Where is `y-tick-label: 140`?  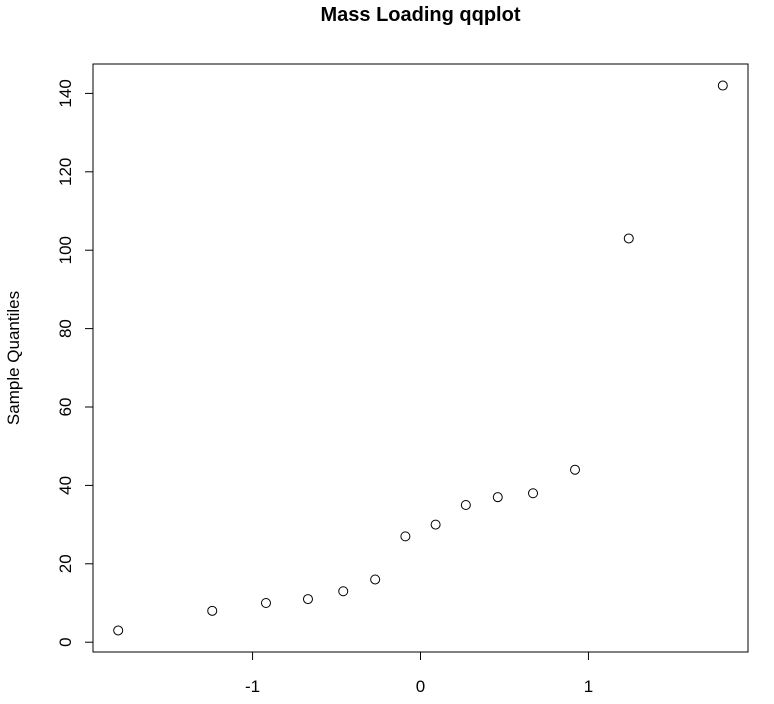 y-tick-label: 140 is located at coordinates (65, 93).